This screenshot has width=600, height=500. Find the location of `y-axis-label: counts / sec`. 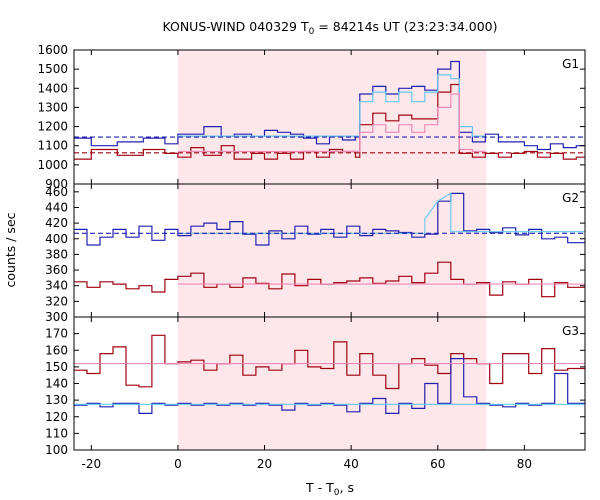

y-axis-label: counts / sec is located at coordinates (10, 249).